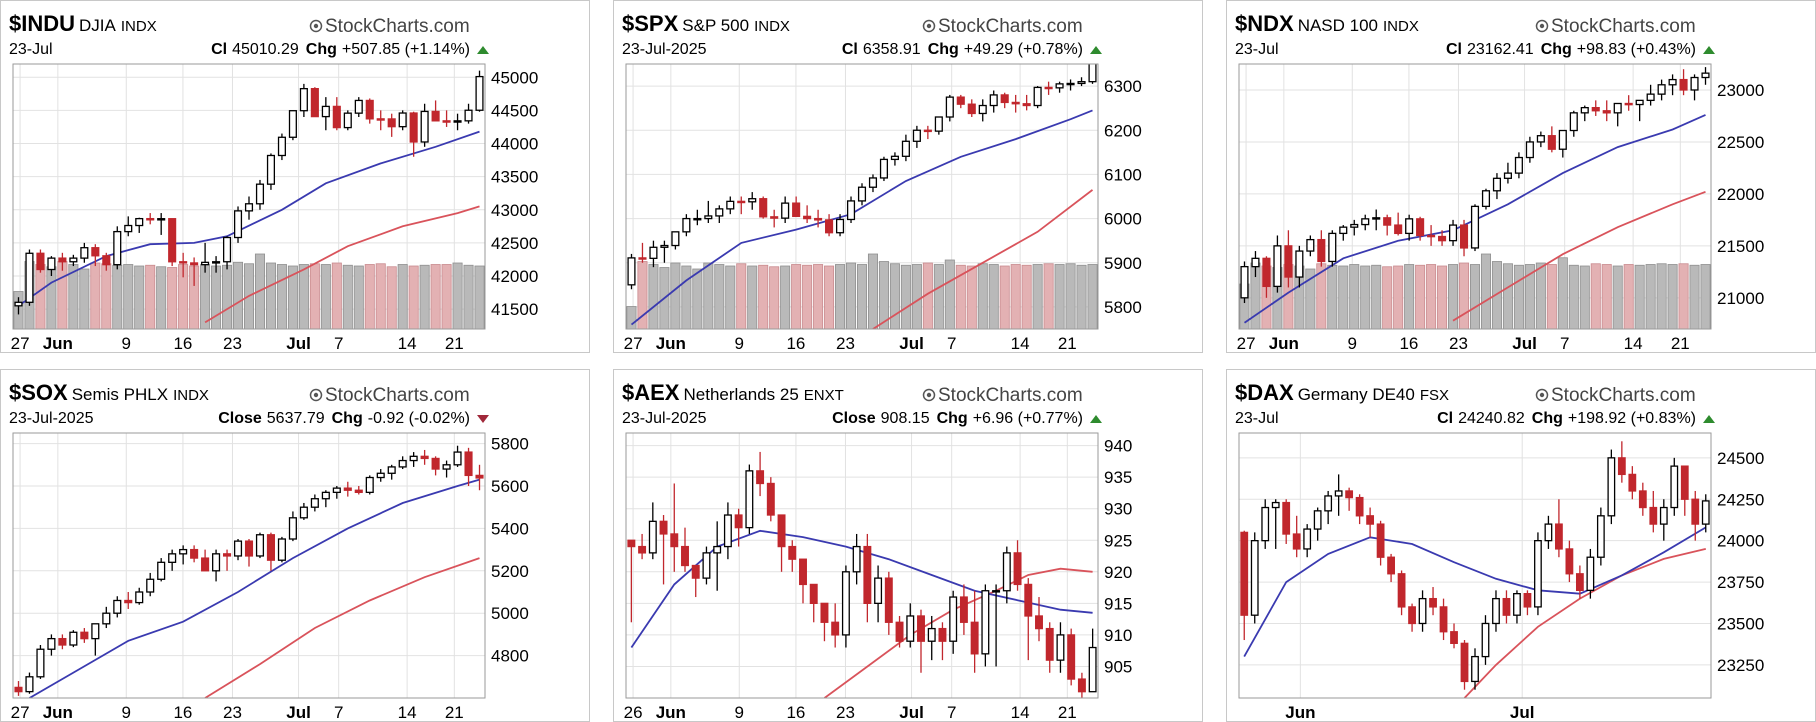  Describe the element at coordinates (31, 49) in the screenshot. I see `date-label: 23-Jul` at that location.